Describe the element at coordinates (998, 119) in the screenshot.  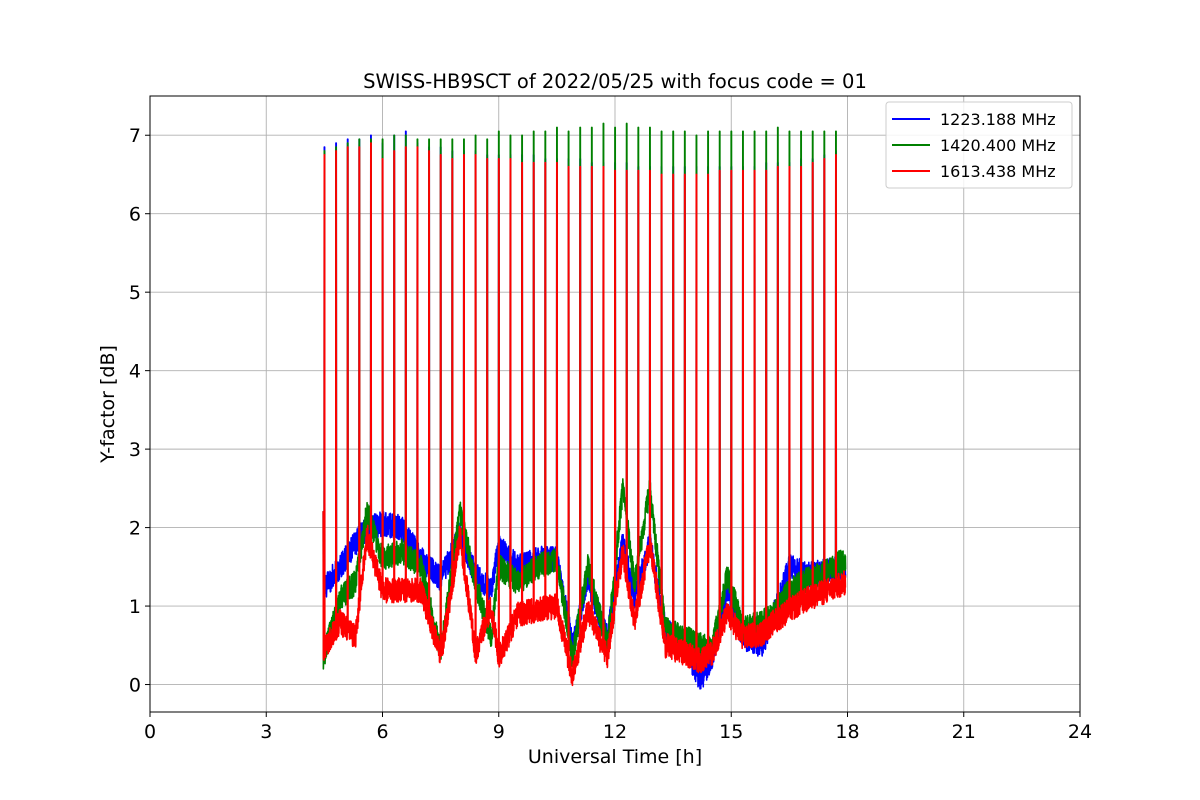
I see `legend-label: 1223.188 MHz` at that location.